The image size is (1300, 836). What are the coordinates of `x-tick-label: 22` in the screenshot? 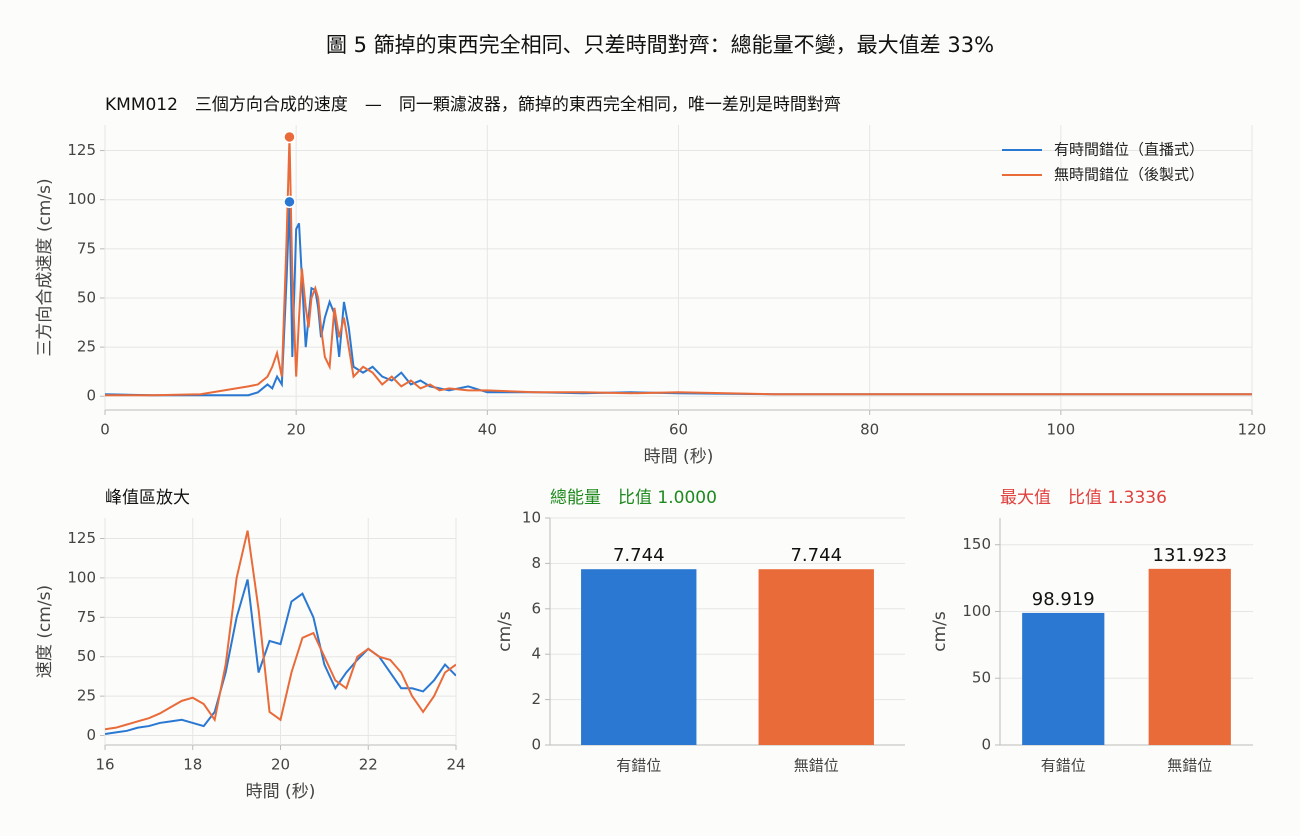 It's located at (368, 765).